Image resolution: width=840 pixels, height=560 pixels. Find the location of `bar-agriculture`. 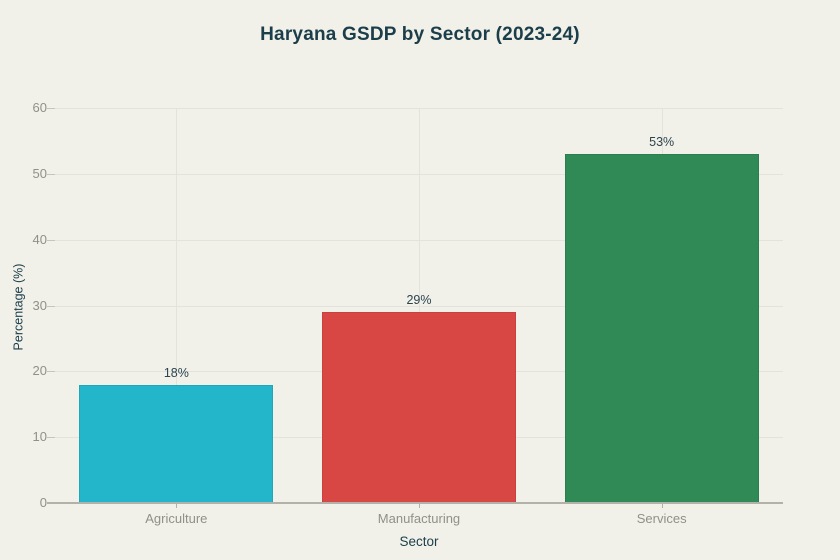

bar-agriculture is located at coordinates (176, 443).